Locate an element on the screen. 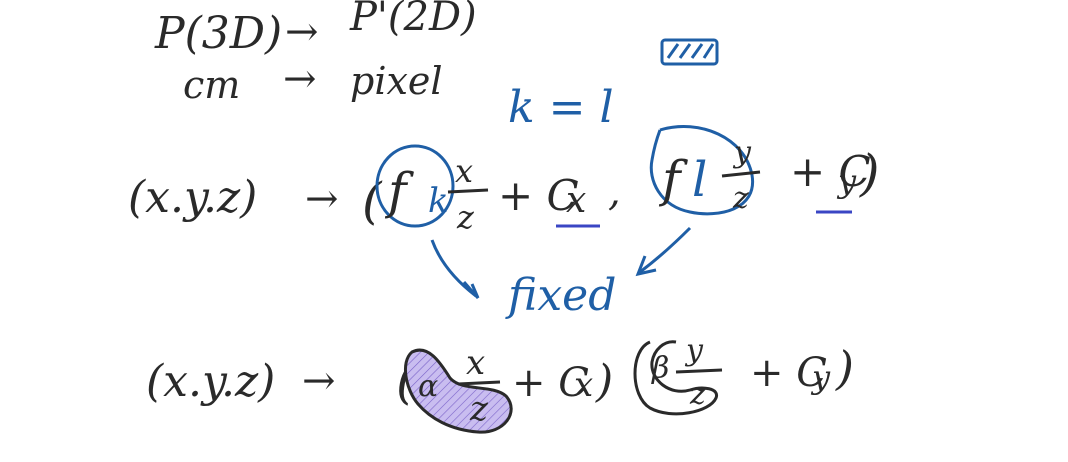 Image resolution: width=1068 pixels, height=462 pixels. eq2-arrow: → is located at coordinates (319, 381).